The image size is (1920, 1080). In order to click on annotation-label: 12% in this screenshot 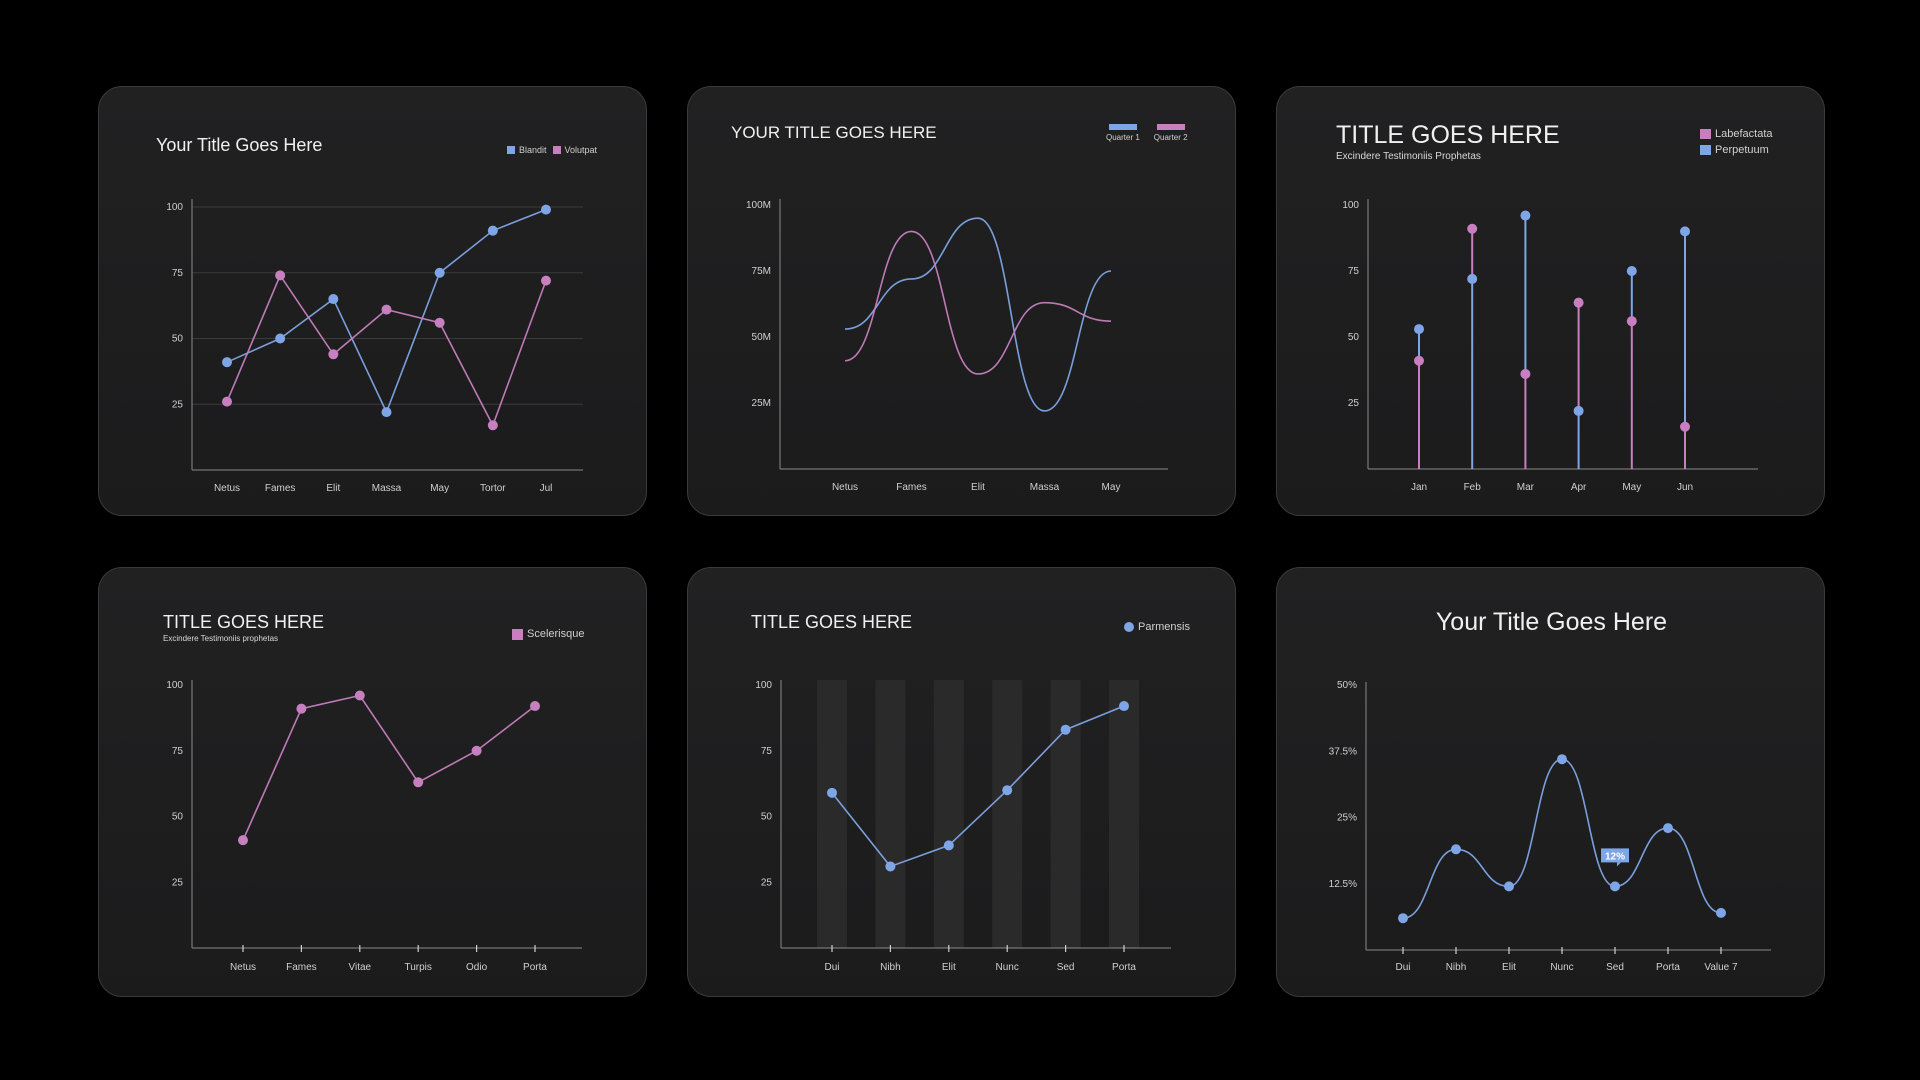, I will do `click(1615, 856)`.